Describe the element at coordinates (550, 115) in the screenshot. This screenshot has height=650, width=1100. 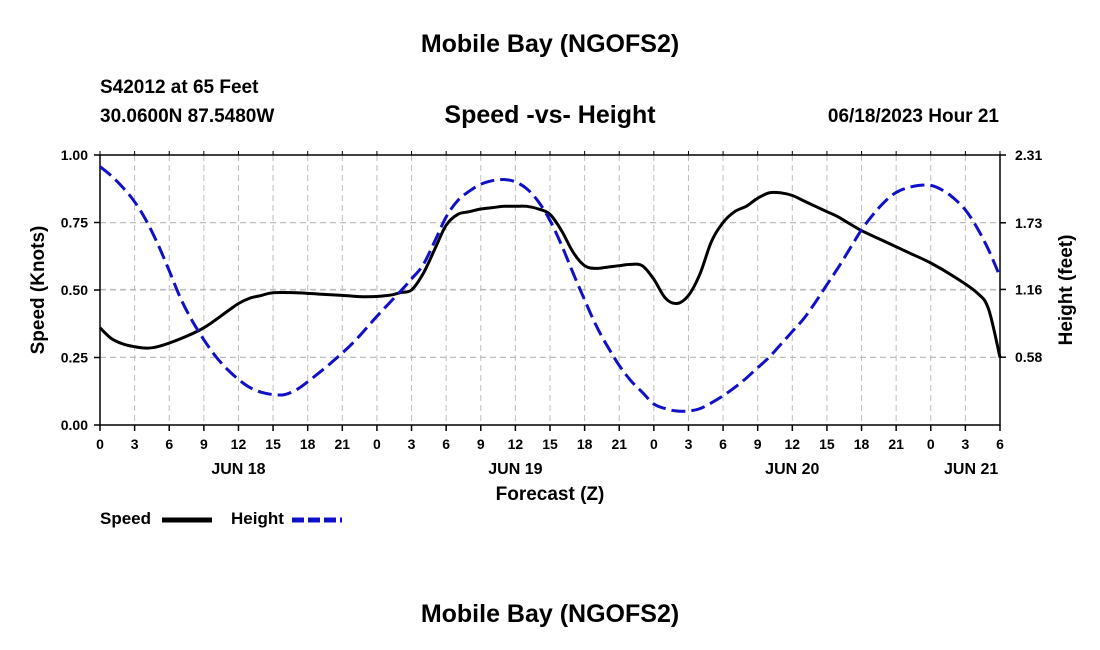
I see `chart-subtitle: Speed -vs- Height` at that location.